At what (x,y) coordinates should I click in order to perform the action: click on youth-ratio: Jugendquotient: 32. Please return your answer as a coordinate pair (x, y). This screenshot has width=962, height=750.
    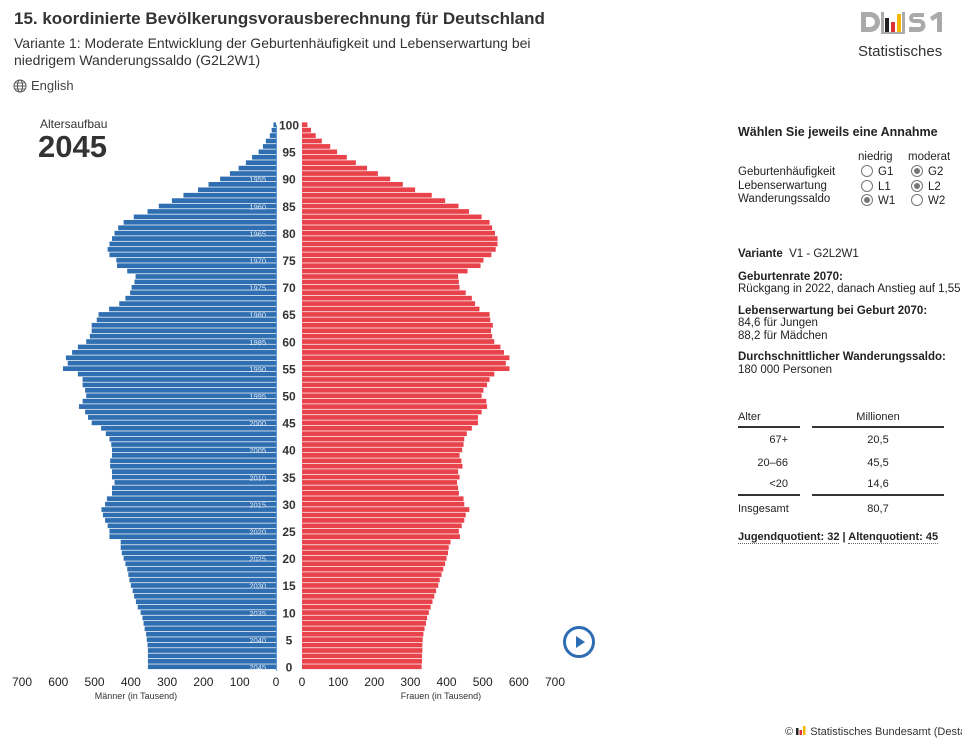
    Looking at the image, I should click on (789, 537).